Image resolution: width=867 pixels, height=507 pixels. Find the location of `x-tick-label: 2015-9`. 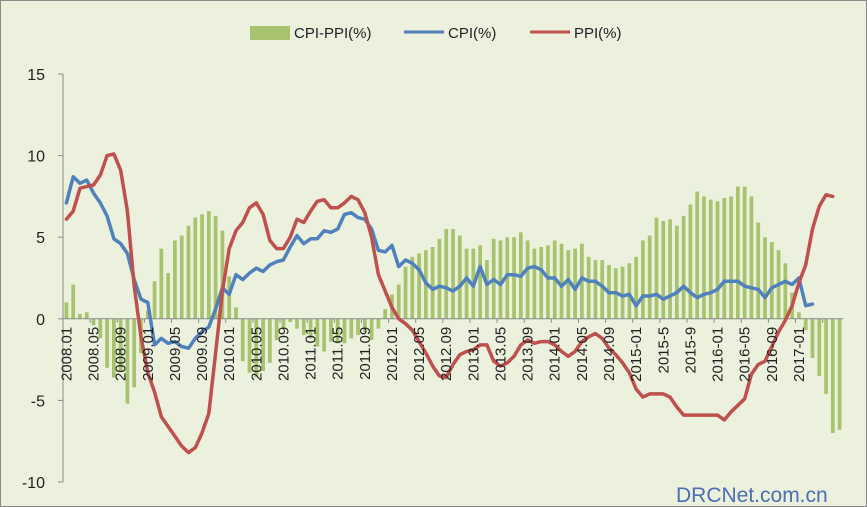

x-tick-label: 2015-9 is located at coordinates (690, 350).